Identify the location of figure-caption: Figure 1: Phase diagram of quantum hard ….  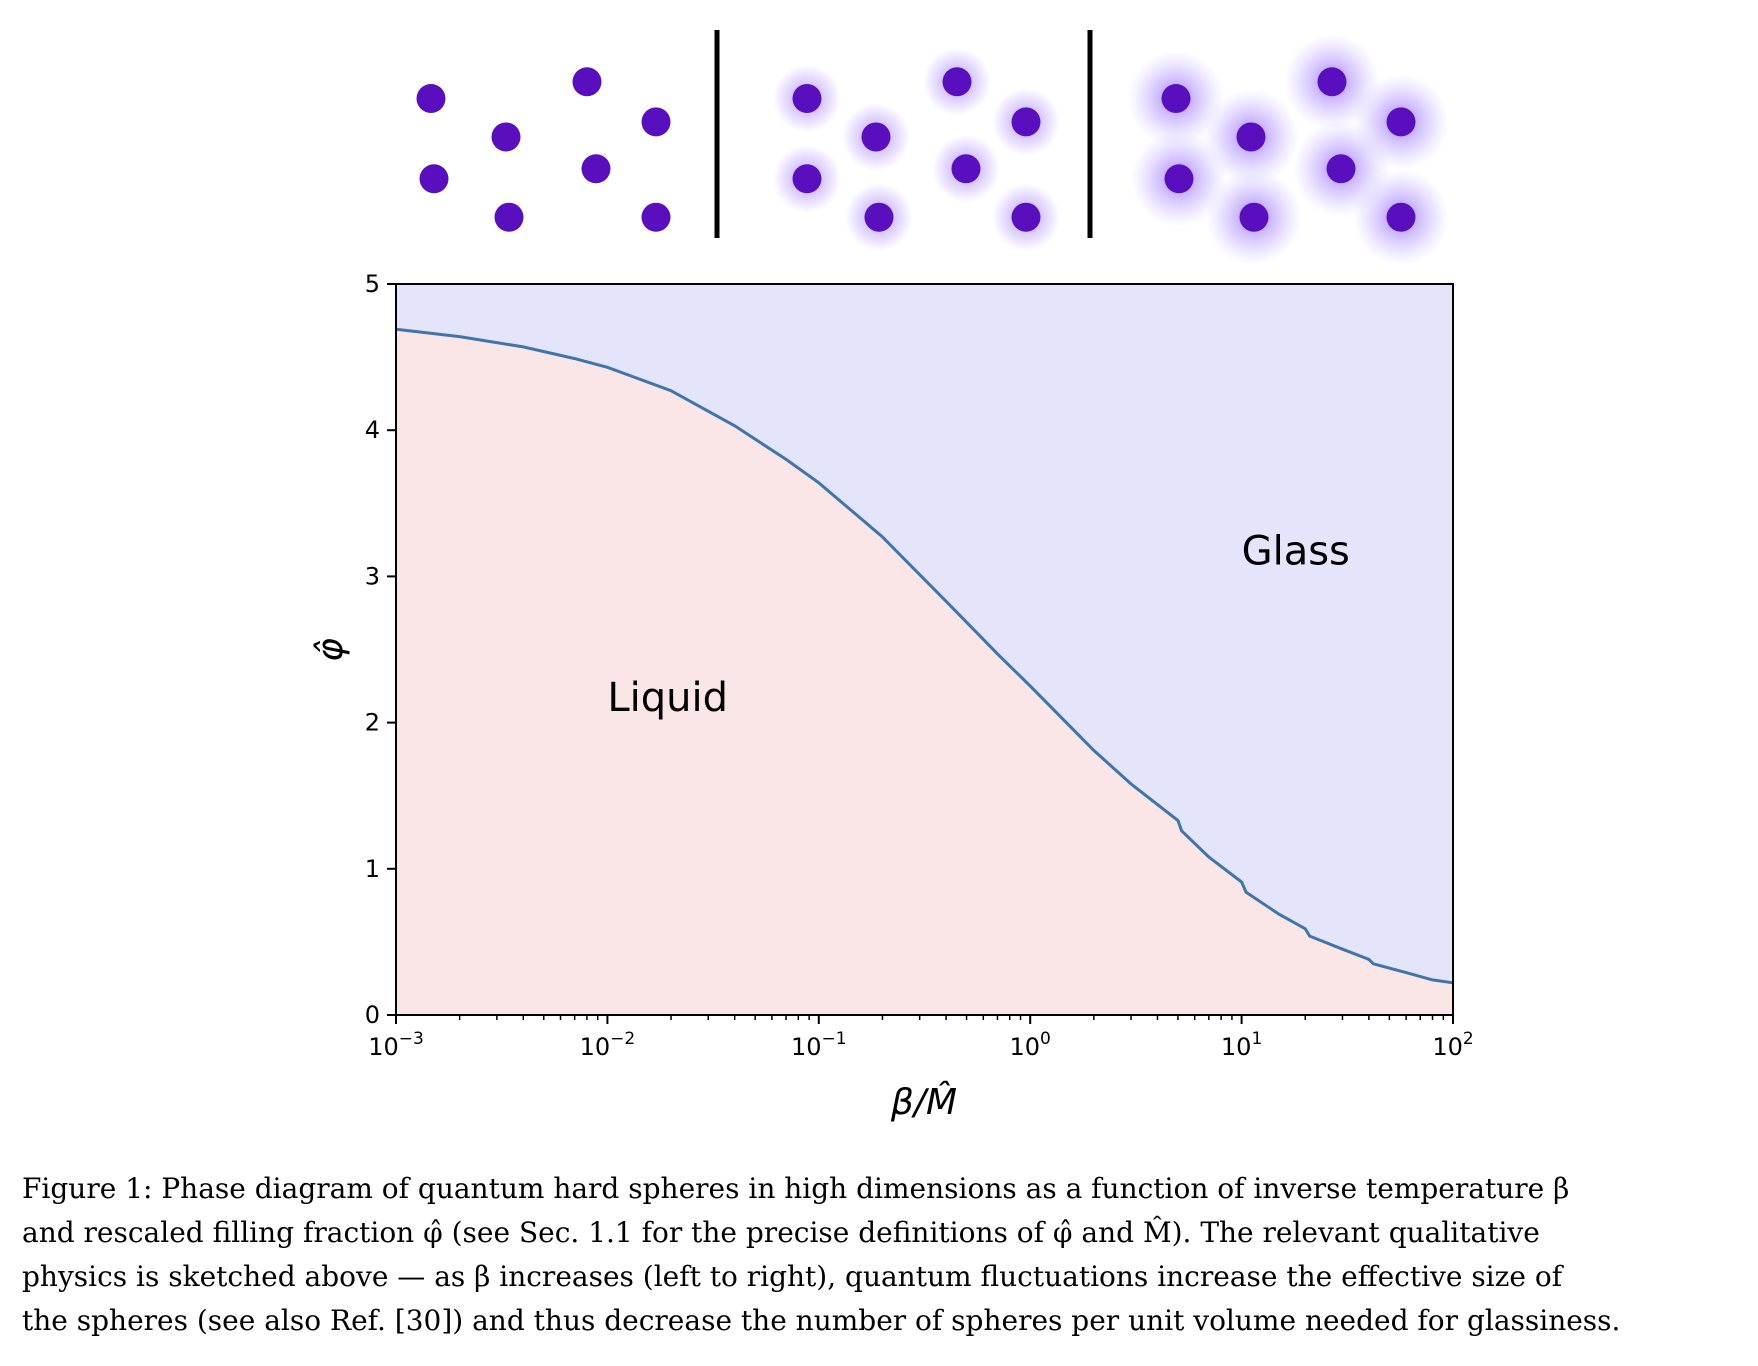
(882, 1255).